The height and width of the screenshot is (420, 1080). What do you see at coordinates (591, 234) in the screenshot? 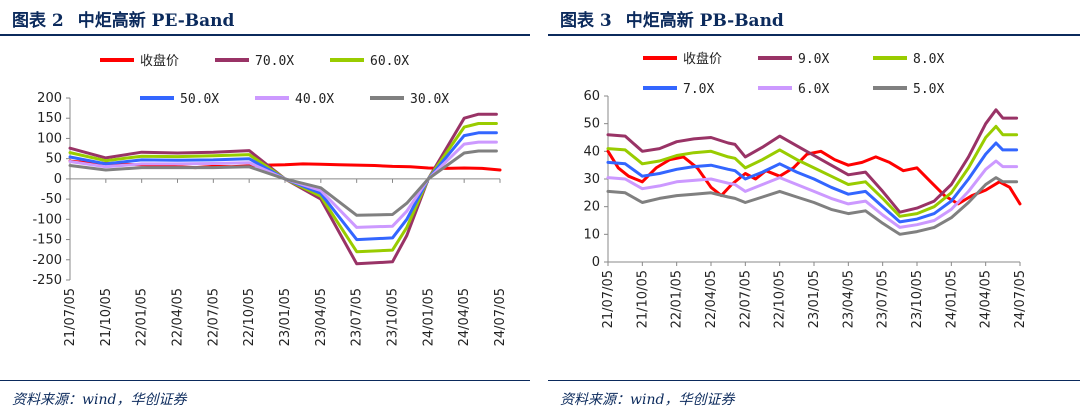
I see `y-tick-label: 10` at bounding box center [591, 234].